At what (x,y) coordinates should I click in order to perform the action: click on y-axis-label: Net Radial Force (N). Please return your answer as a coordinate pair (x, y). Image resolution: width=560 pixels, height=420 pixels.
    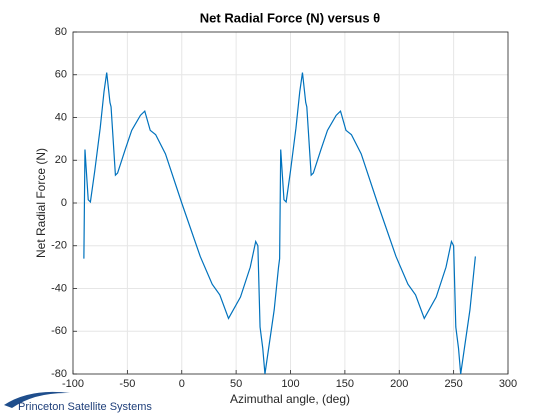
    Looking at the image, I should click on (41, 203).